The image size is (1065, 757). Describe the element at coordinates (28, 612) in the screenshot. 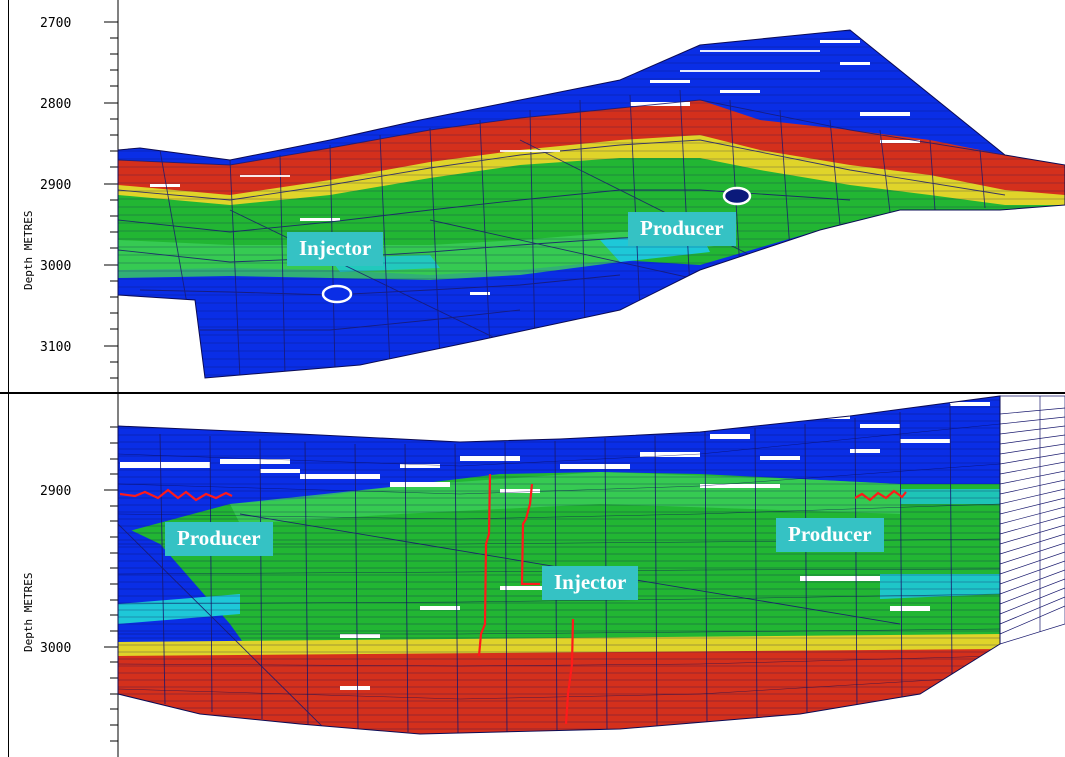

I see `bottom-axis-title: Depth METRES` at that location.